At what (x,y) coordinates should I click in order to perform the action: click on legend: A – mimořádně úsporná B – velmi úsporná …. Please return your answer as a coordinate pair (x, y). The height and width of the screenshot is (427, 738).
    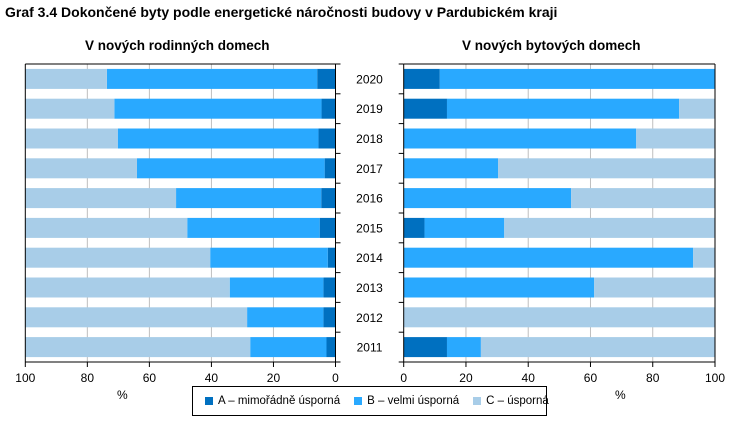
    Looking at the image, I should click on (370, 401).